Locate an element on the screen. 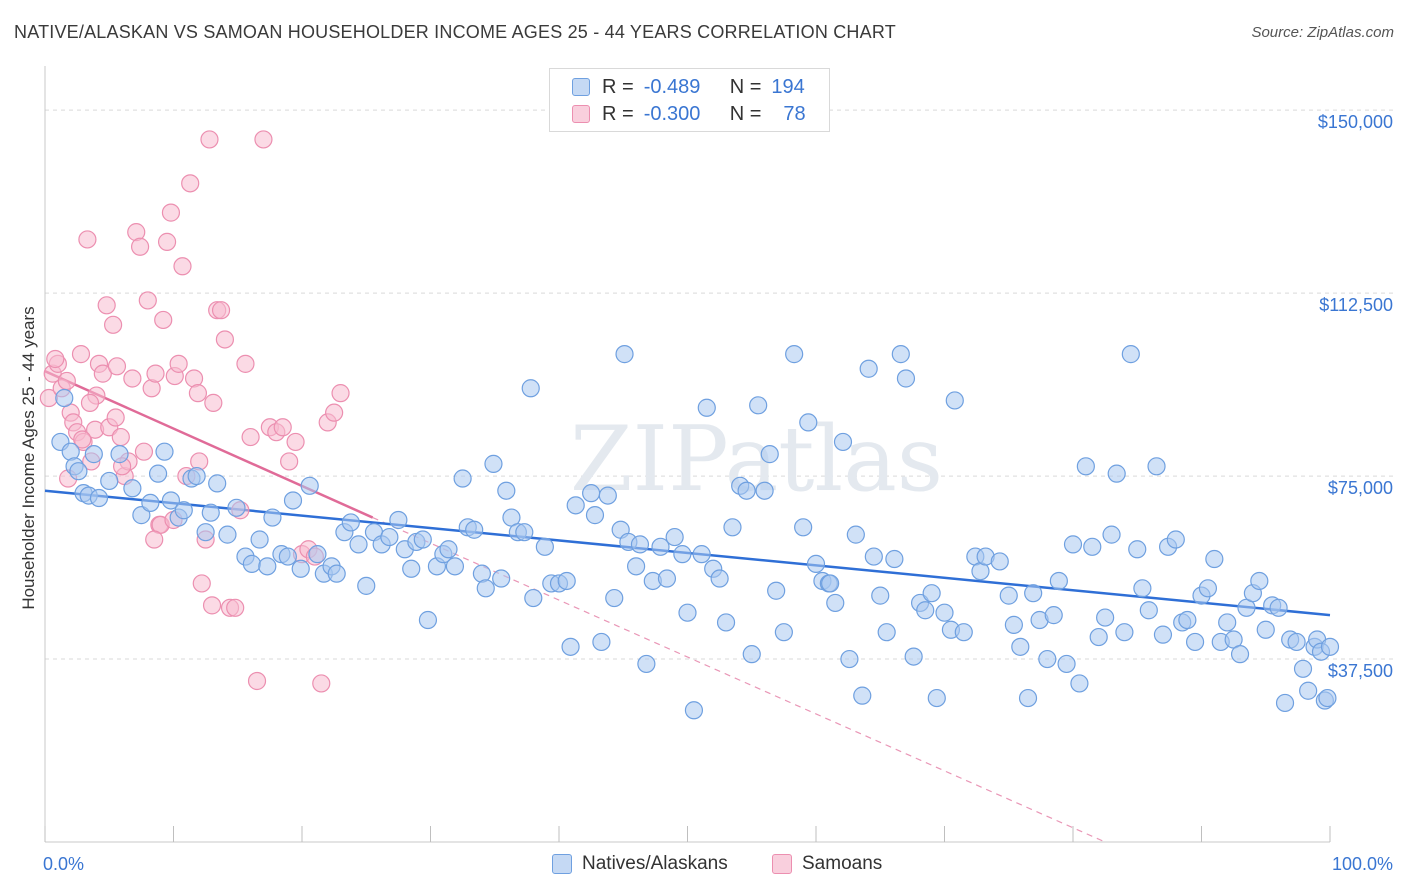 This screenshot has height=892, width=1406. x-tick-label-max: 100.0% is located at coordinates (1362, 864).